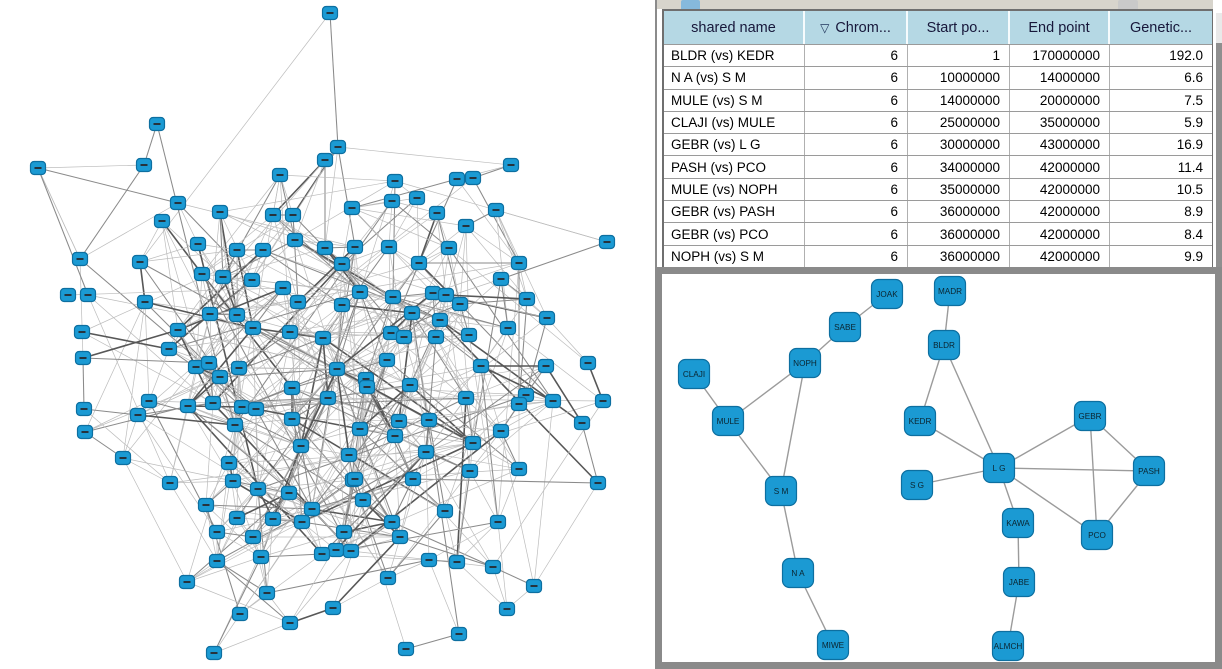 The height and width of the screenshot is (669, 1222). What do you see at coordinates (1060, 27) in the screenshot?
I see `column-header: End point` at bounding box center [1060, 27].